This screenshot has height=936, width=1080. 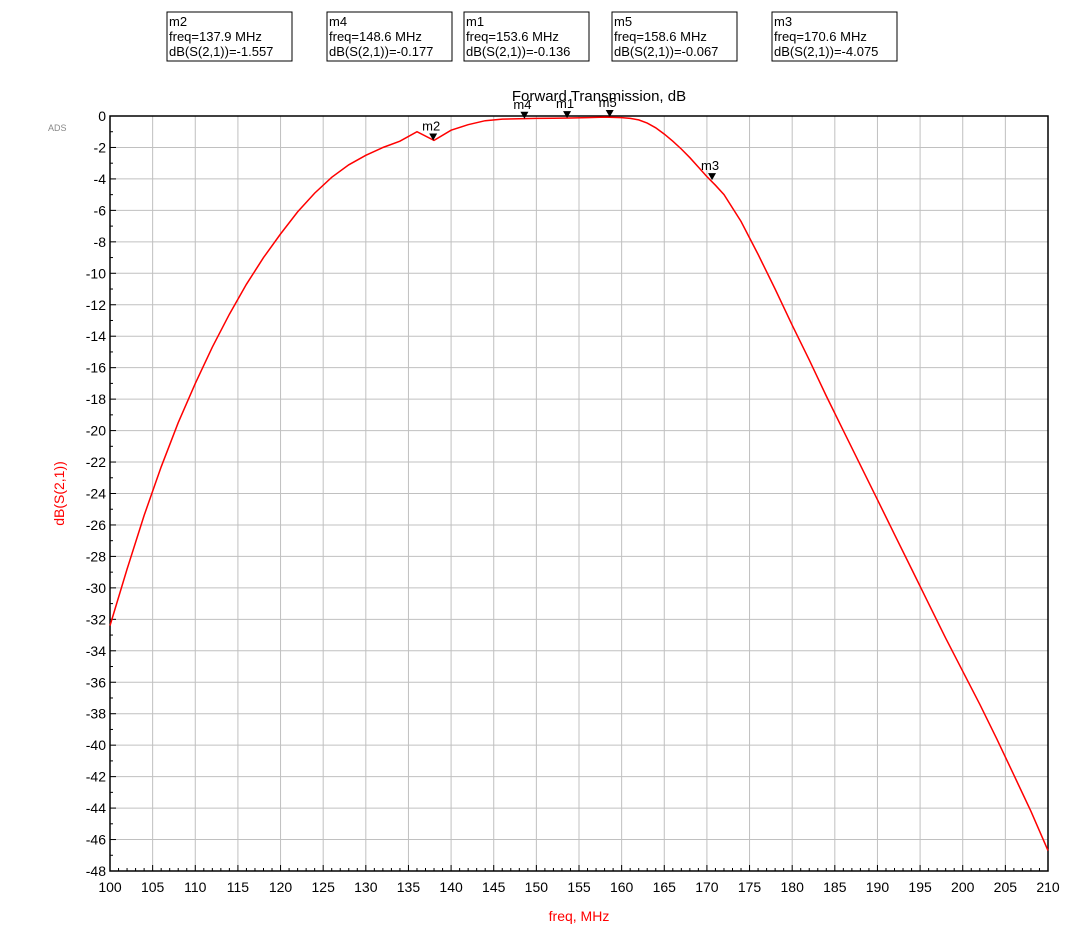 I want to click on y-tick-label: -42, so click(x=96, y=777).